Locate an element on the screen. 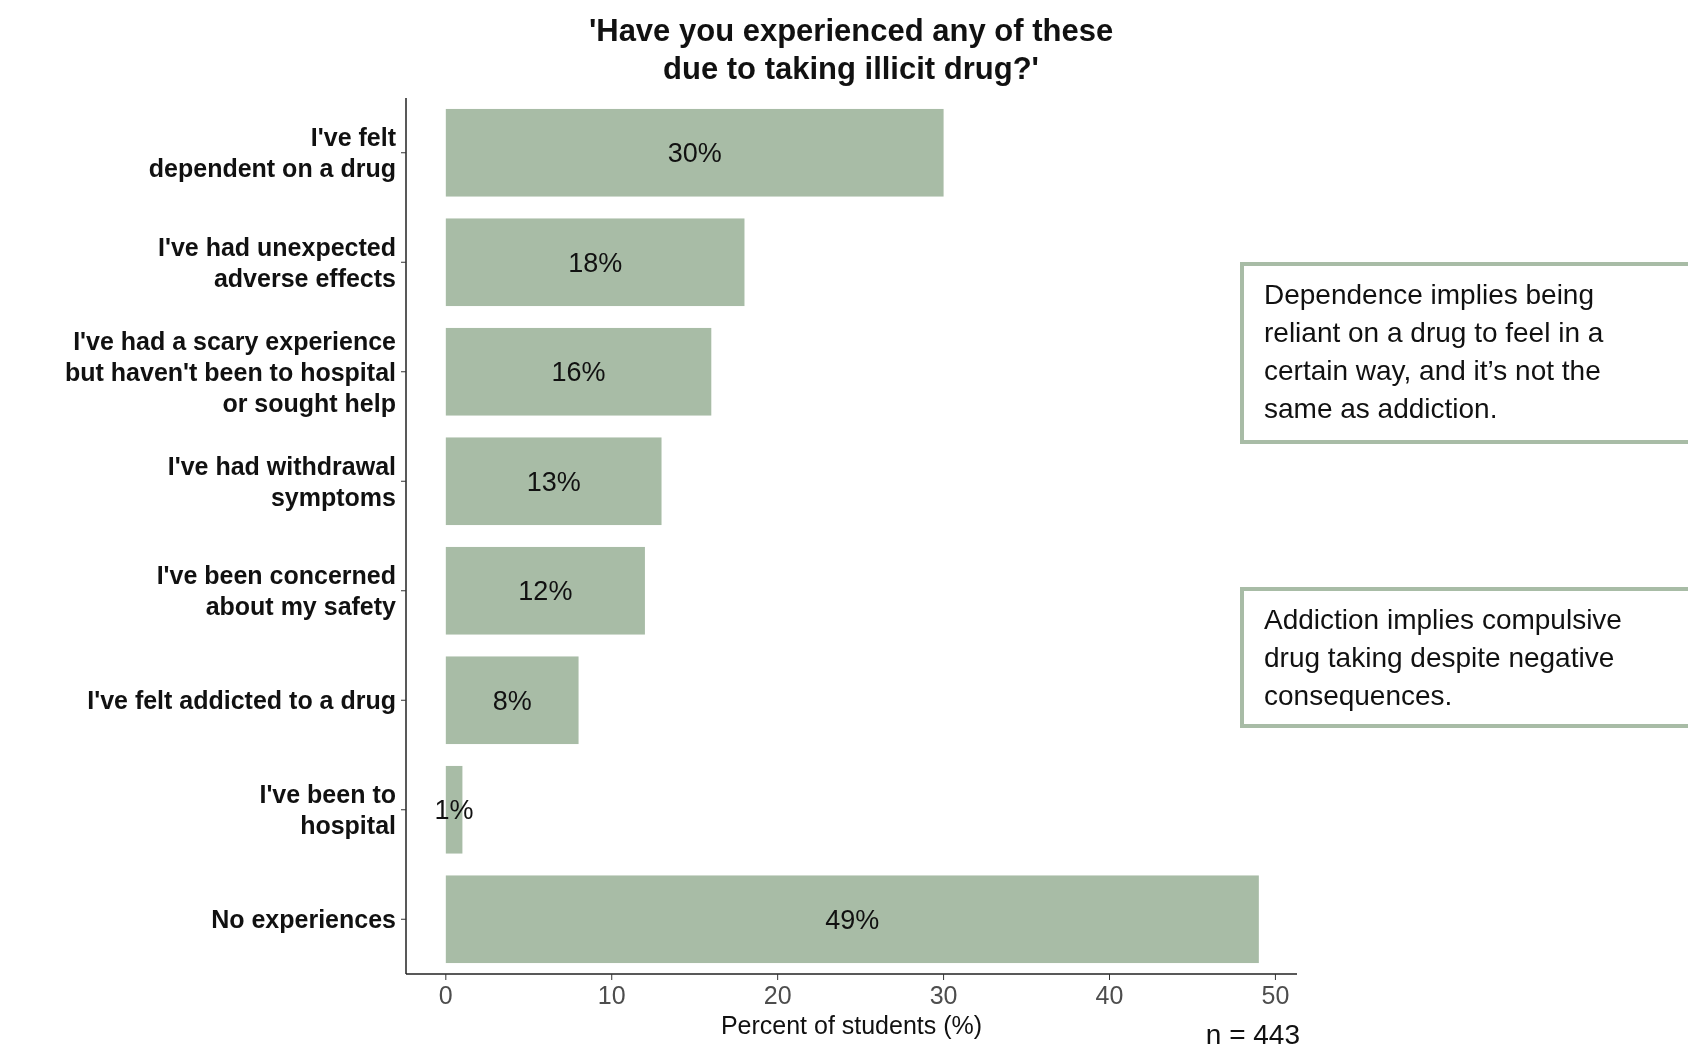  data-label: 49% is located at coordinates (852, 919).